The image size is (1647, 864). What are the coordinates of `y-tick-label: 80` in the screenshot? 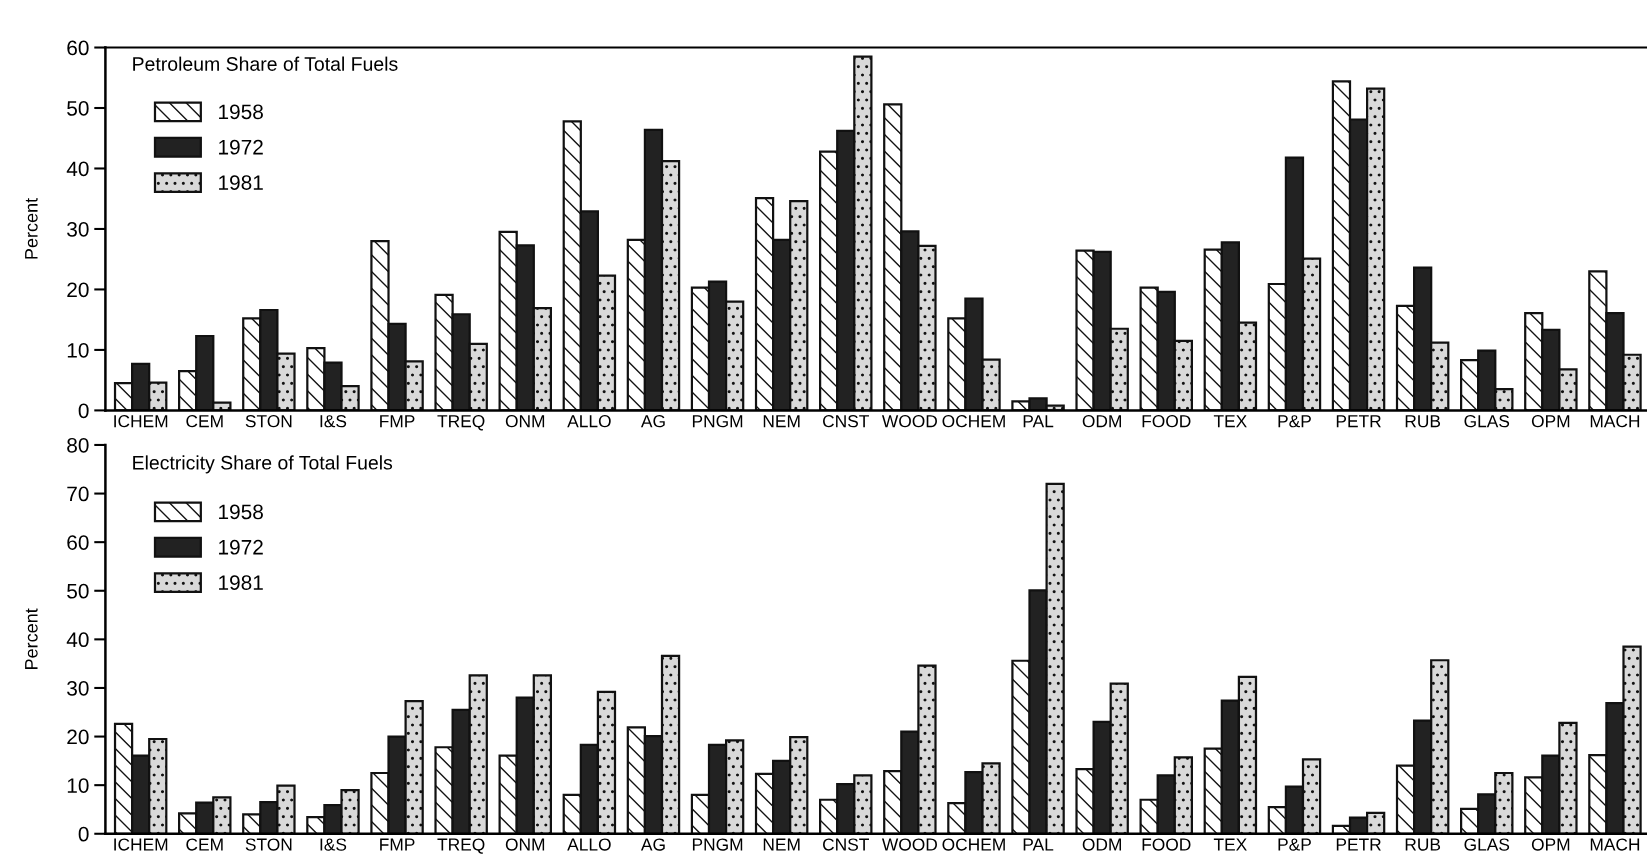 It's located at (78, 445).